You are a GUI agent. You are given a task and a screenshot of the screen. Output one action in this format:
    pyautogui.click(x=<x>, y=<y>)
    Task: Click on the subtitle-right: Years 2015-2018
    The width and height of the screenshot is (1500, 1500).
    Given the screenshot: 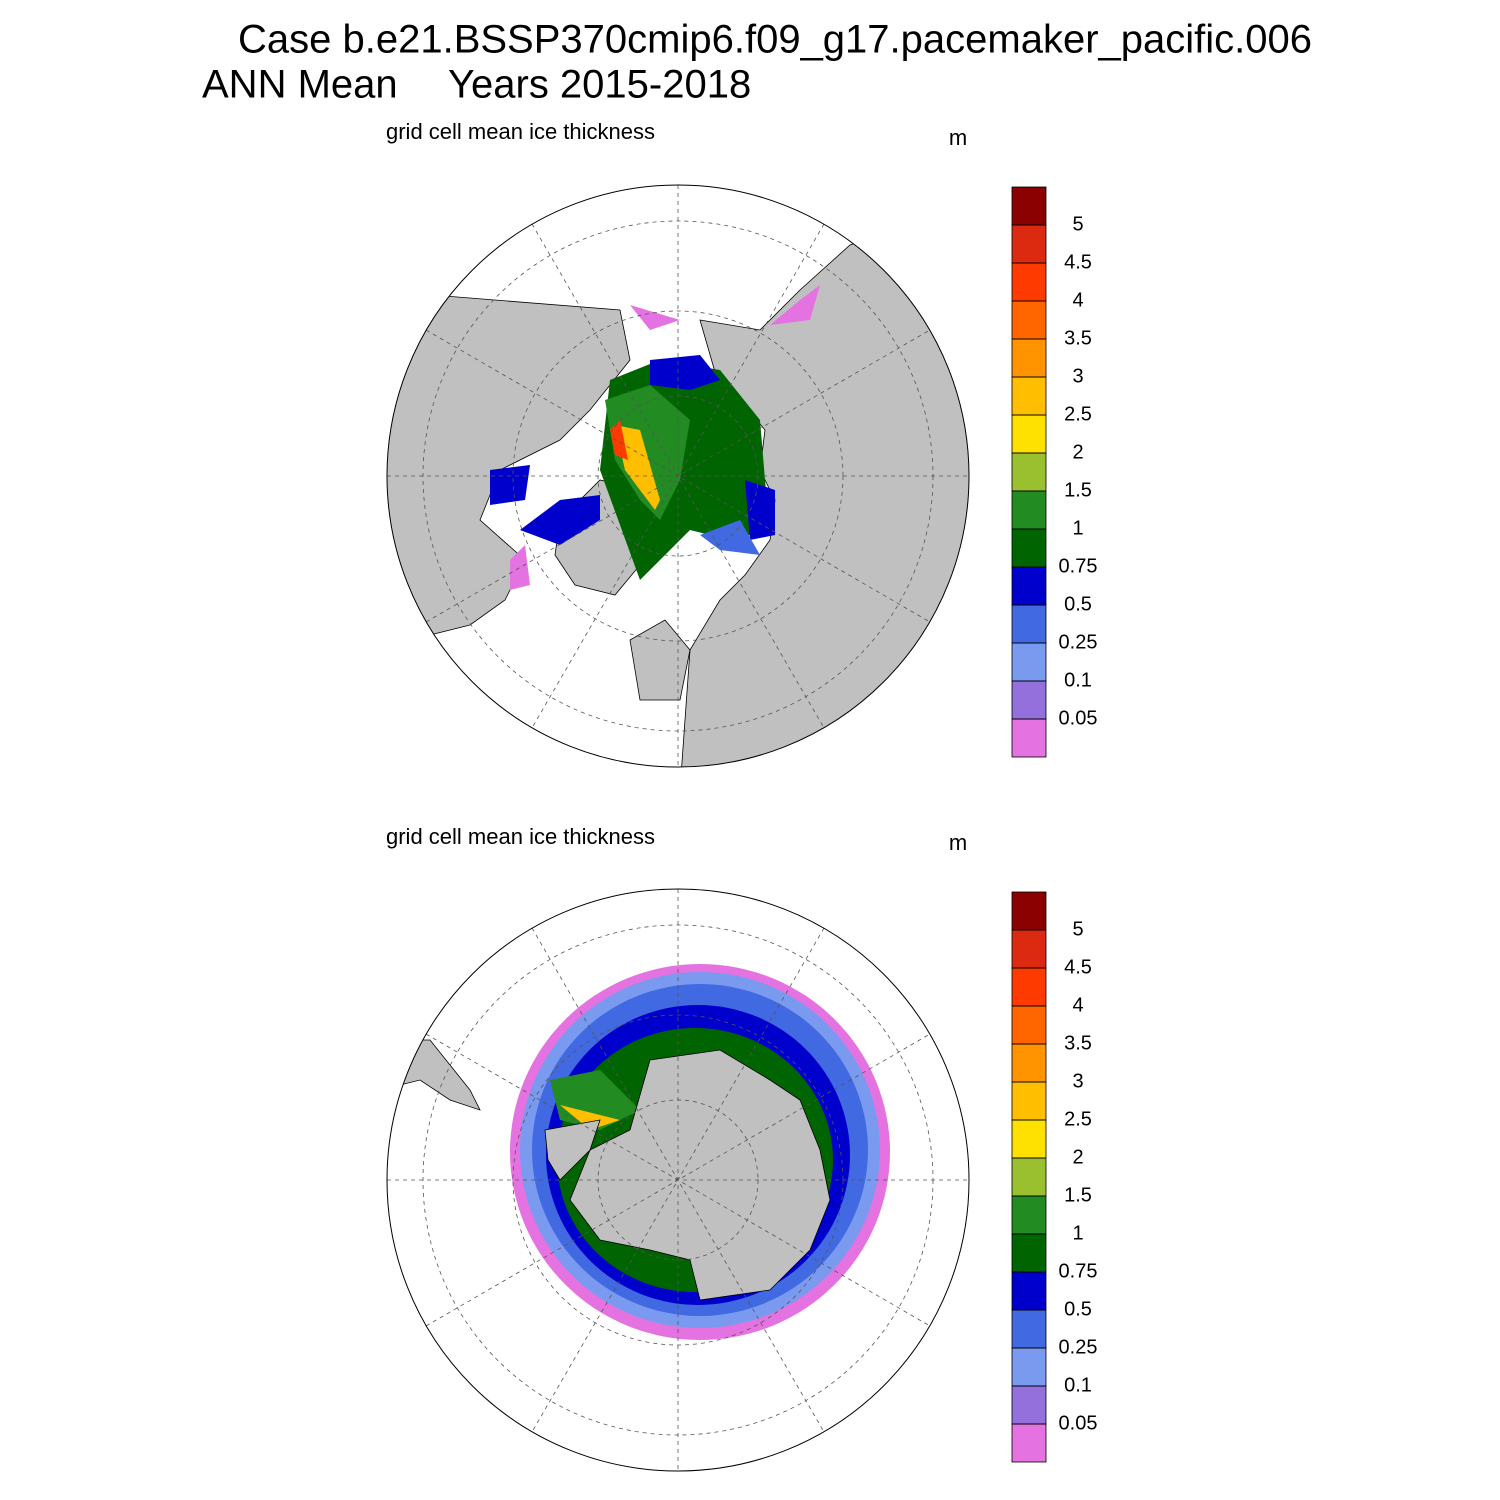 What is the action you would take?
    pyautogui.click(x=599, y=85)
    